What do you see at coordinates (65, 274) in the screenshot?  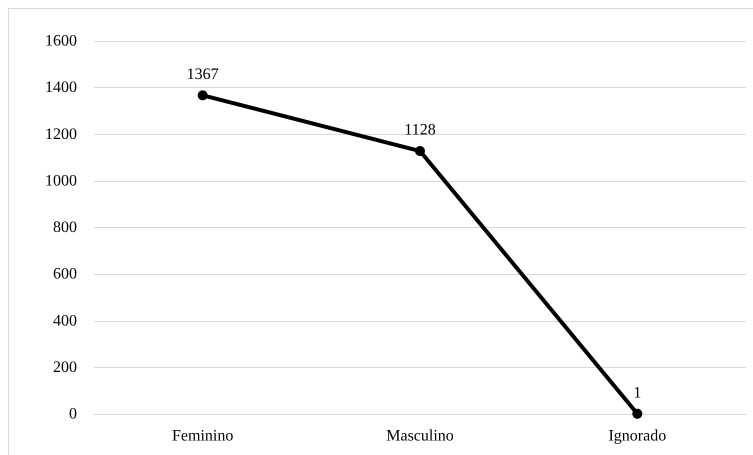 I see `y-tick-label: 600` at bounding box center [65, 274].